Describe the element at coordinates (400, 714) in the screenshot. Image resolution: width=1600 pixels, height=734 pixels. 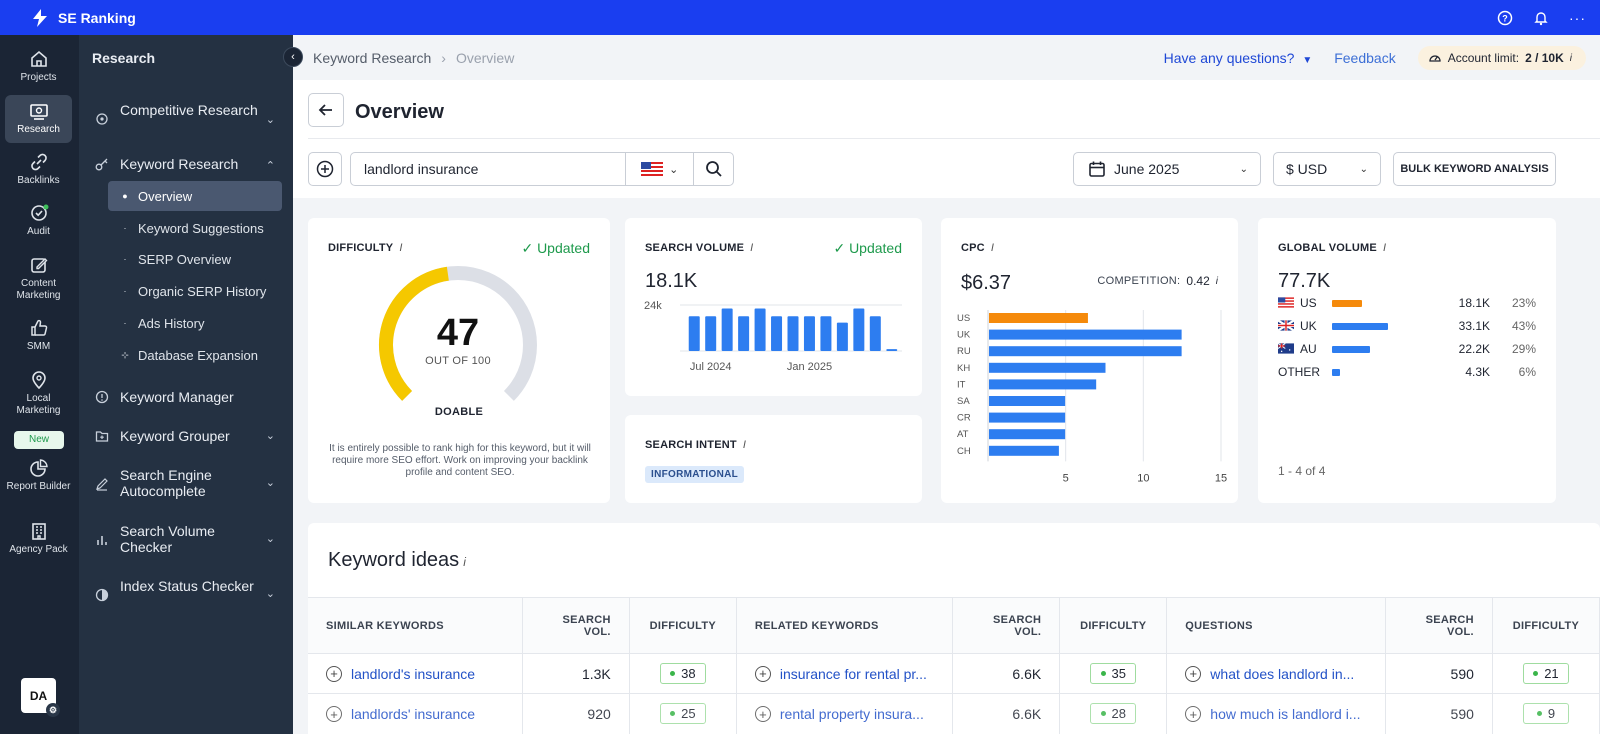
I see `keyword-link: + landlords' insurance` at that location.